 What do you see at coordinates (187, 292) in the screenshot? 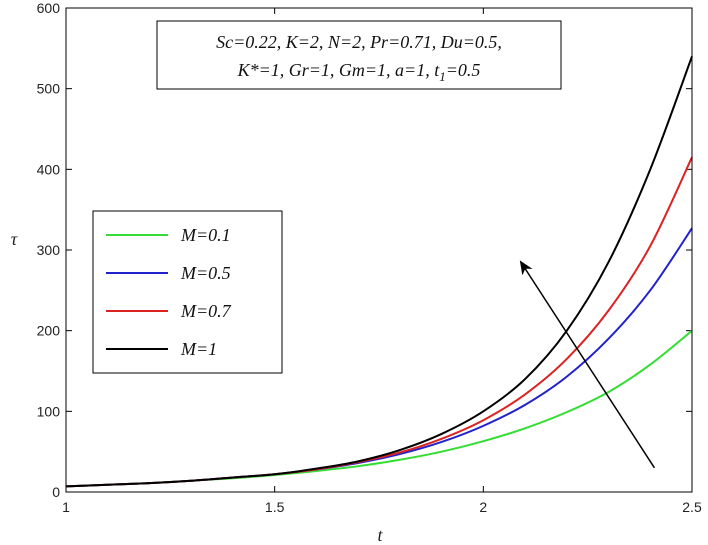
I see `legend: M=0.1 M=0.5 M=0.7 M=1` at bounding box center [187, 292].